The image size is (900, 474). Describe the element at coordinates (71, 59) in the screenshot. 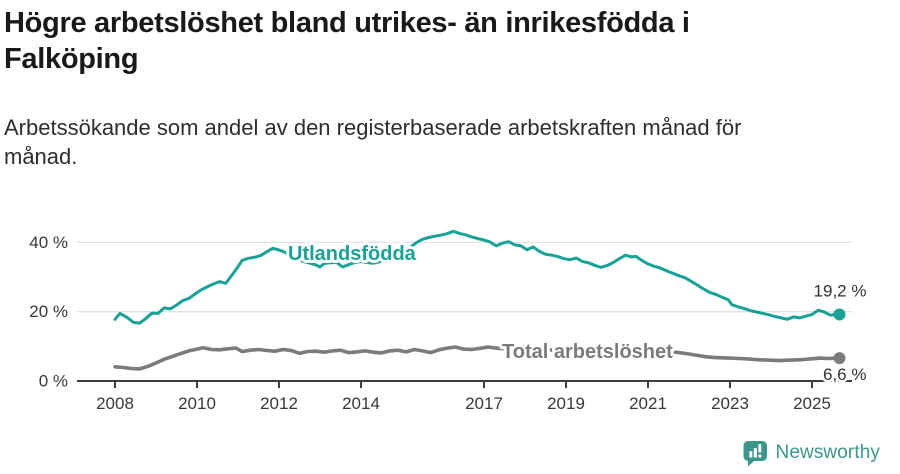

I see `chart-title-line-2: Falköping` at that location.